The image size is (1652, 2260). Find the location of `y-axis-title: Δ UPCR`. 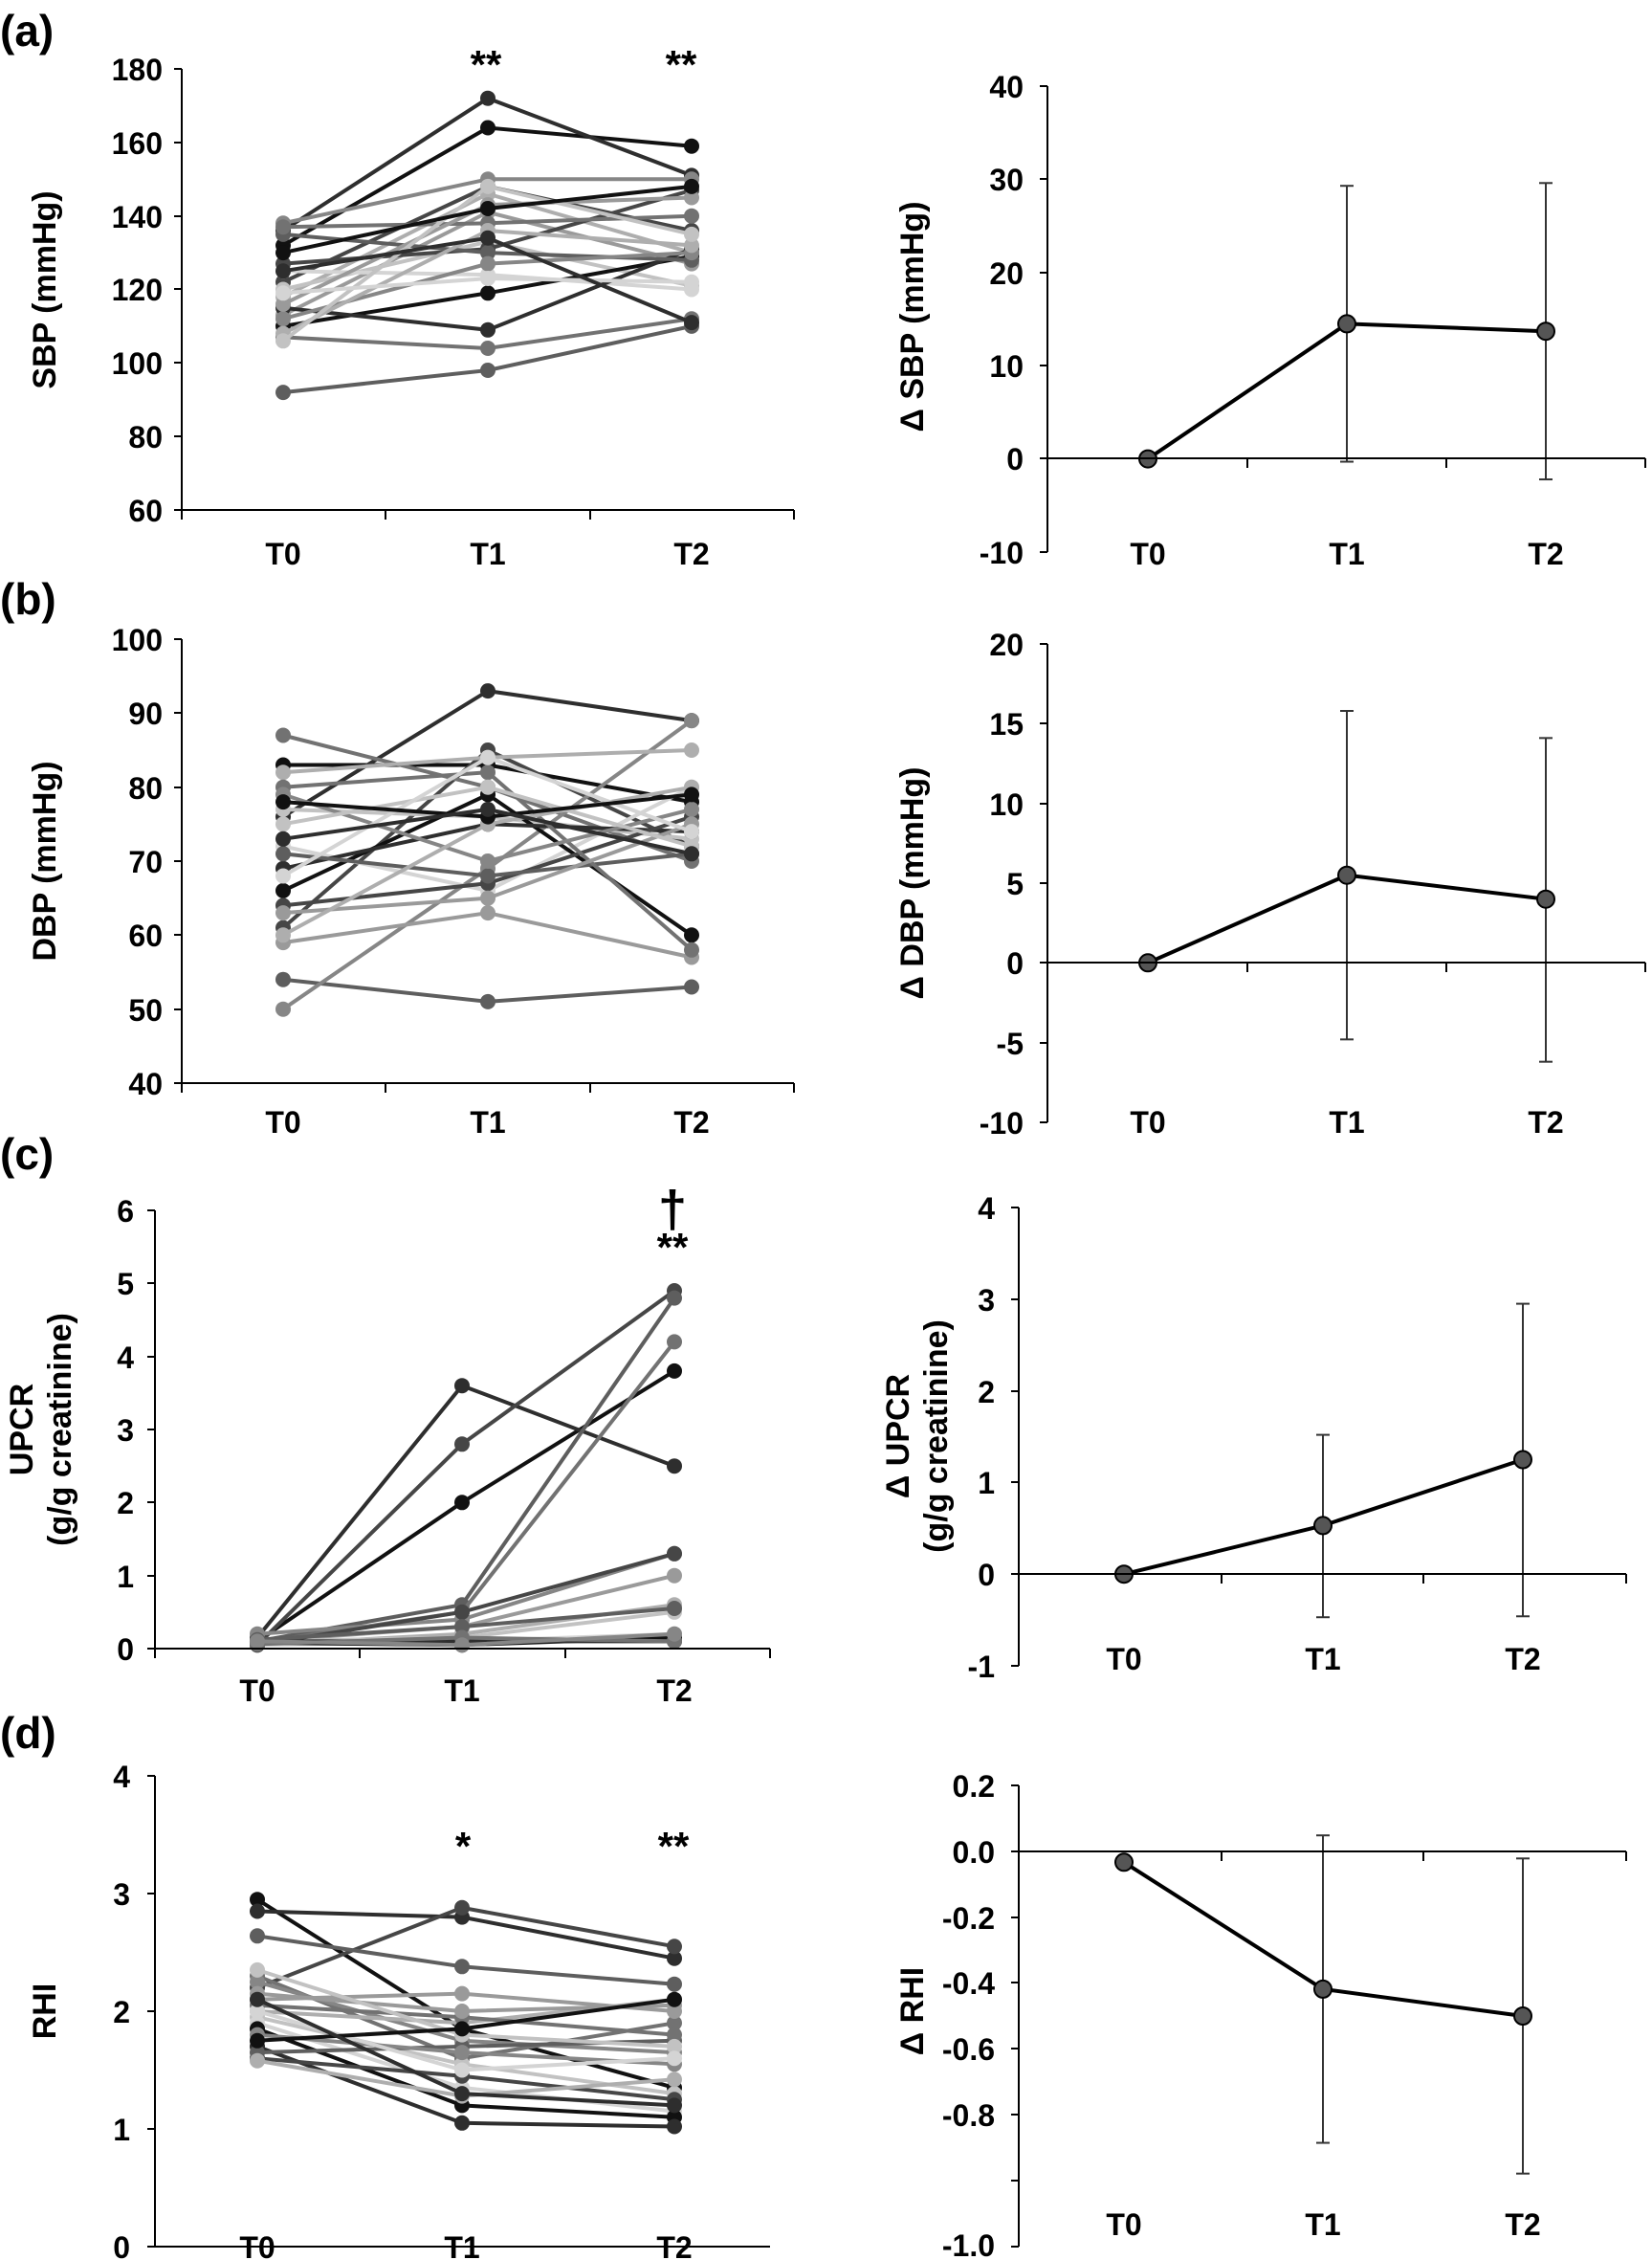

y-axis-title: Δ UPCR is located at coordinates (898, 1436).